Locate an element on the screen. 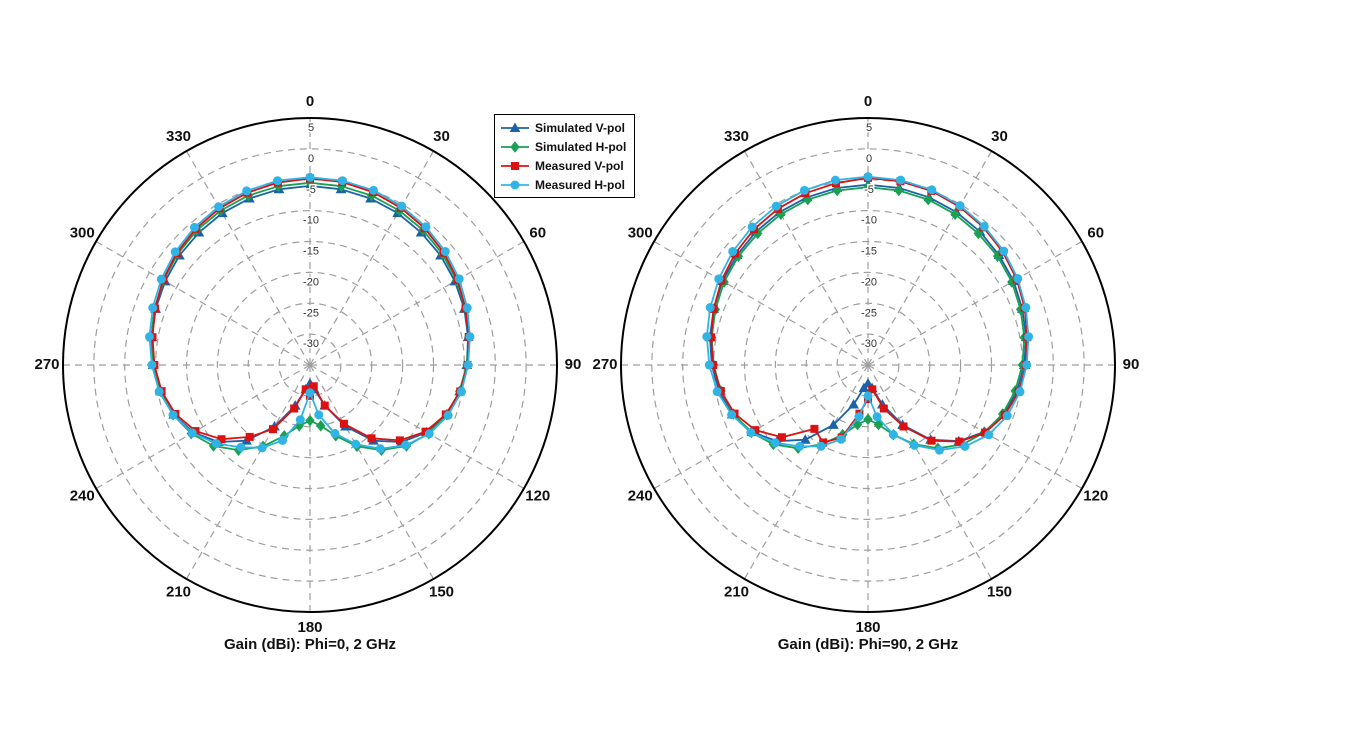 The image size is (1362, 741). radial-tick-label: -10 is located at coordinates (311, 221).